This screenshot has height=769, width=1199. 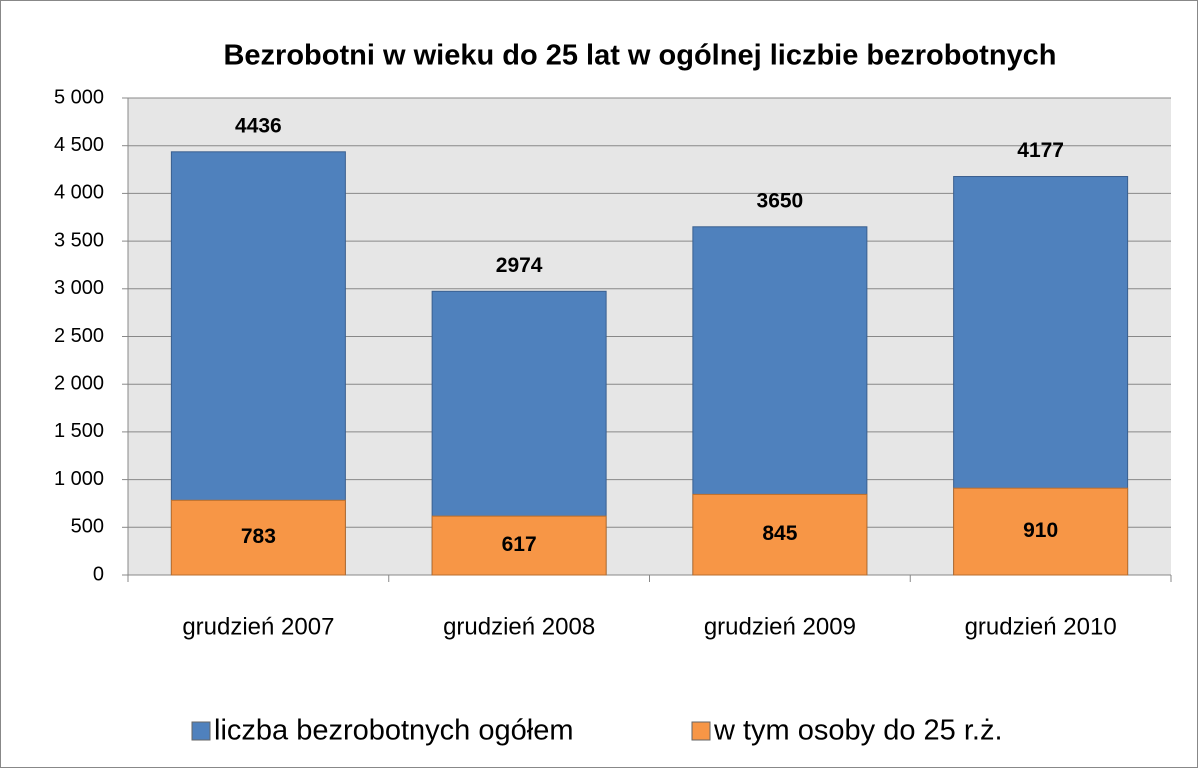 I want to click on data-label: 3650, so click(x=780, y=200).